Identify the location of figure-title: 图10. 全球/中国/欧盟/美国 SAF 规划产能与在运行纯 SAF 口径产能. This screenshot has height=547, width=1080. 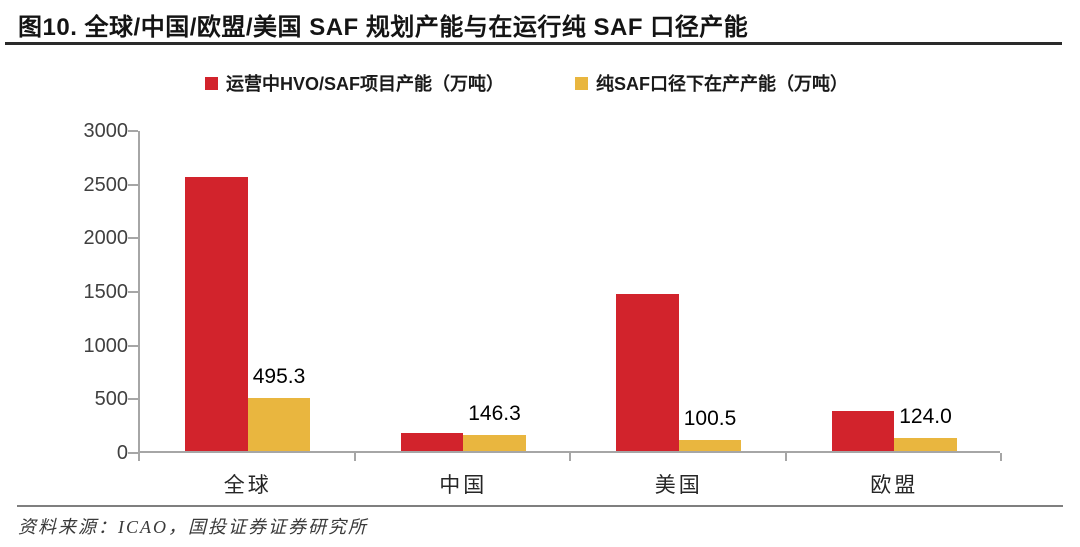
(383, 27).